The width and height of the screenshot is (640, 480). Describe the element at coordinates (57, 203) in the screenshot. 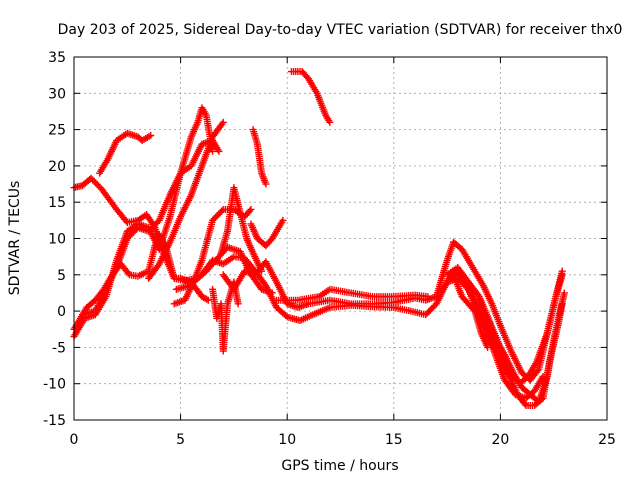

I see `y-tick-label: 15` at that location.